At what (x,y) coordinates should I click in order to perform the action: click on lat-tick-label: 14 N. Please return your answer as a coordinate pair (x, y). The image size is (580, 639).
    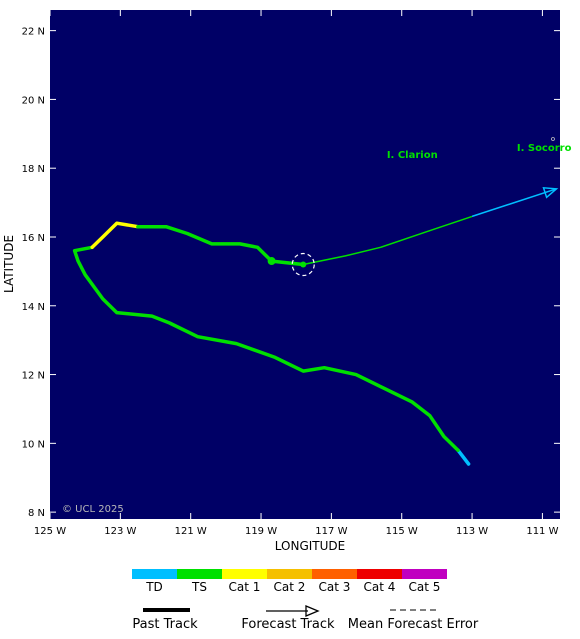
    Looking at the image, I should click on (33, 307).